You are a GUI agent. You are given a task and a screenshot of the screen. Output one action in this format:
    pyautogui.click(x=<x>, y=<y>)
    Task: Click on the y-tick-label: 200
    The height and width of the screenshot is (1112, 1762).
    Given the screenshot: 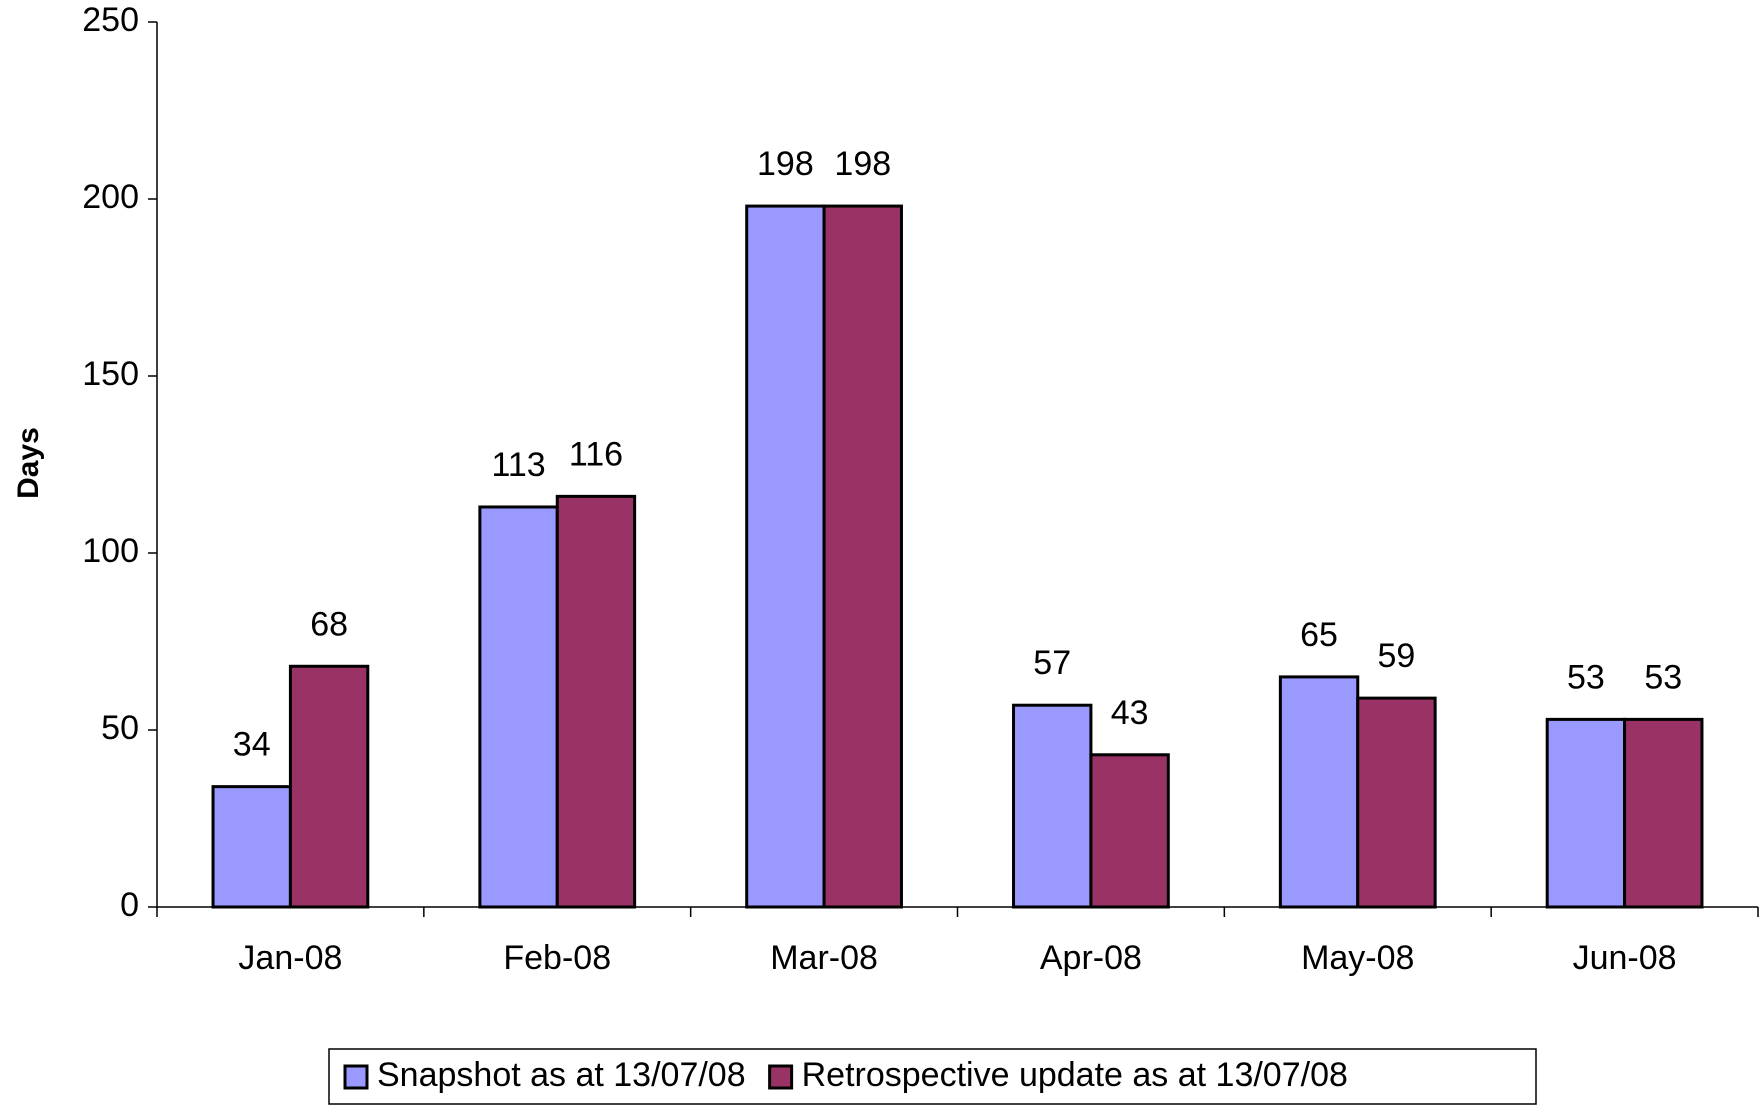 What is the action you would take?
    pyautogui.click(x=110, y=197)
    